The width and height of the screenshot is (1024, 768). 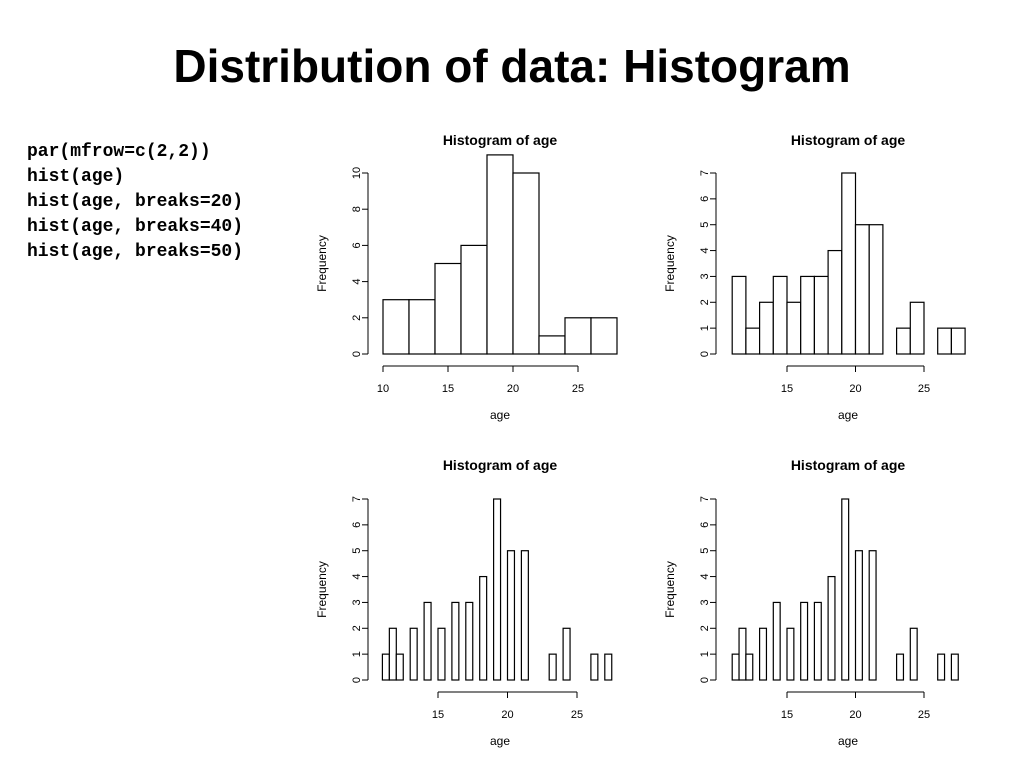 I want to click on y-tick-label: 7, so click(x=705, y=499).